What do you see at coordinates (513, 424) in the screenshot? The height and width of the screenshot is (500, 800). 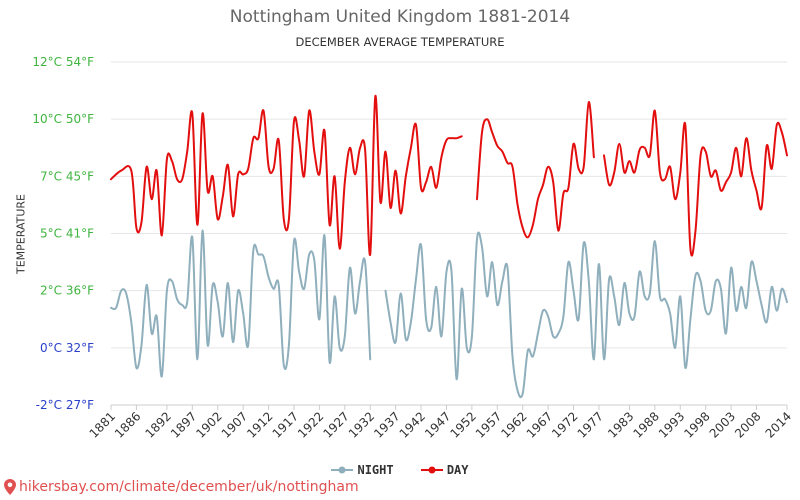 I see `x-tick-label: 1962` at bounding box center [513, 424].